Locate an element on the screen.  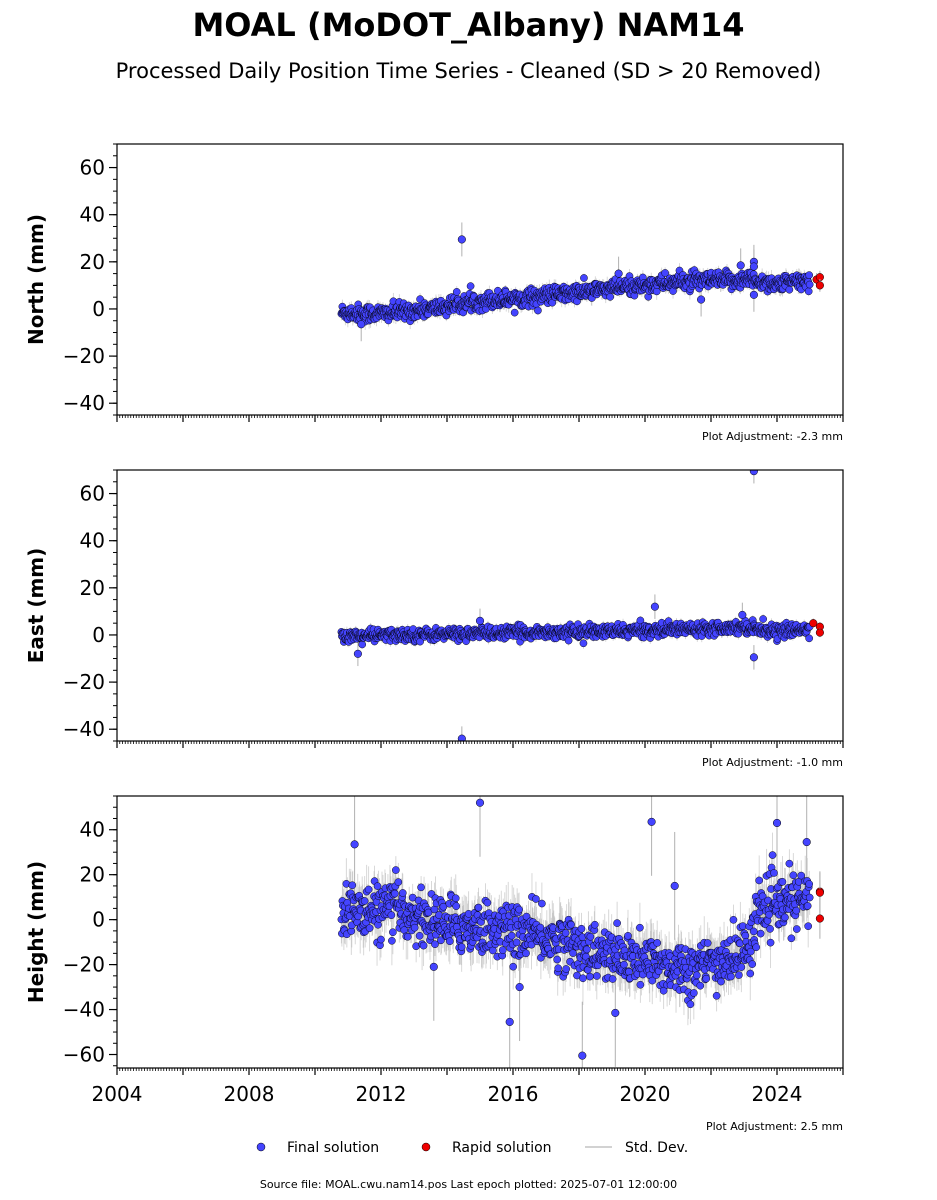
y-axis-label: North (mm) is located at coordinates (36, 279).